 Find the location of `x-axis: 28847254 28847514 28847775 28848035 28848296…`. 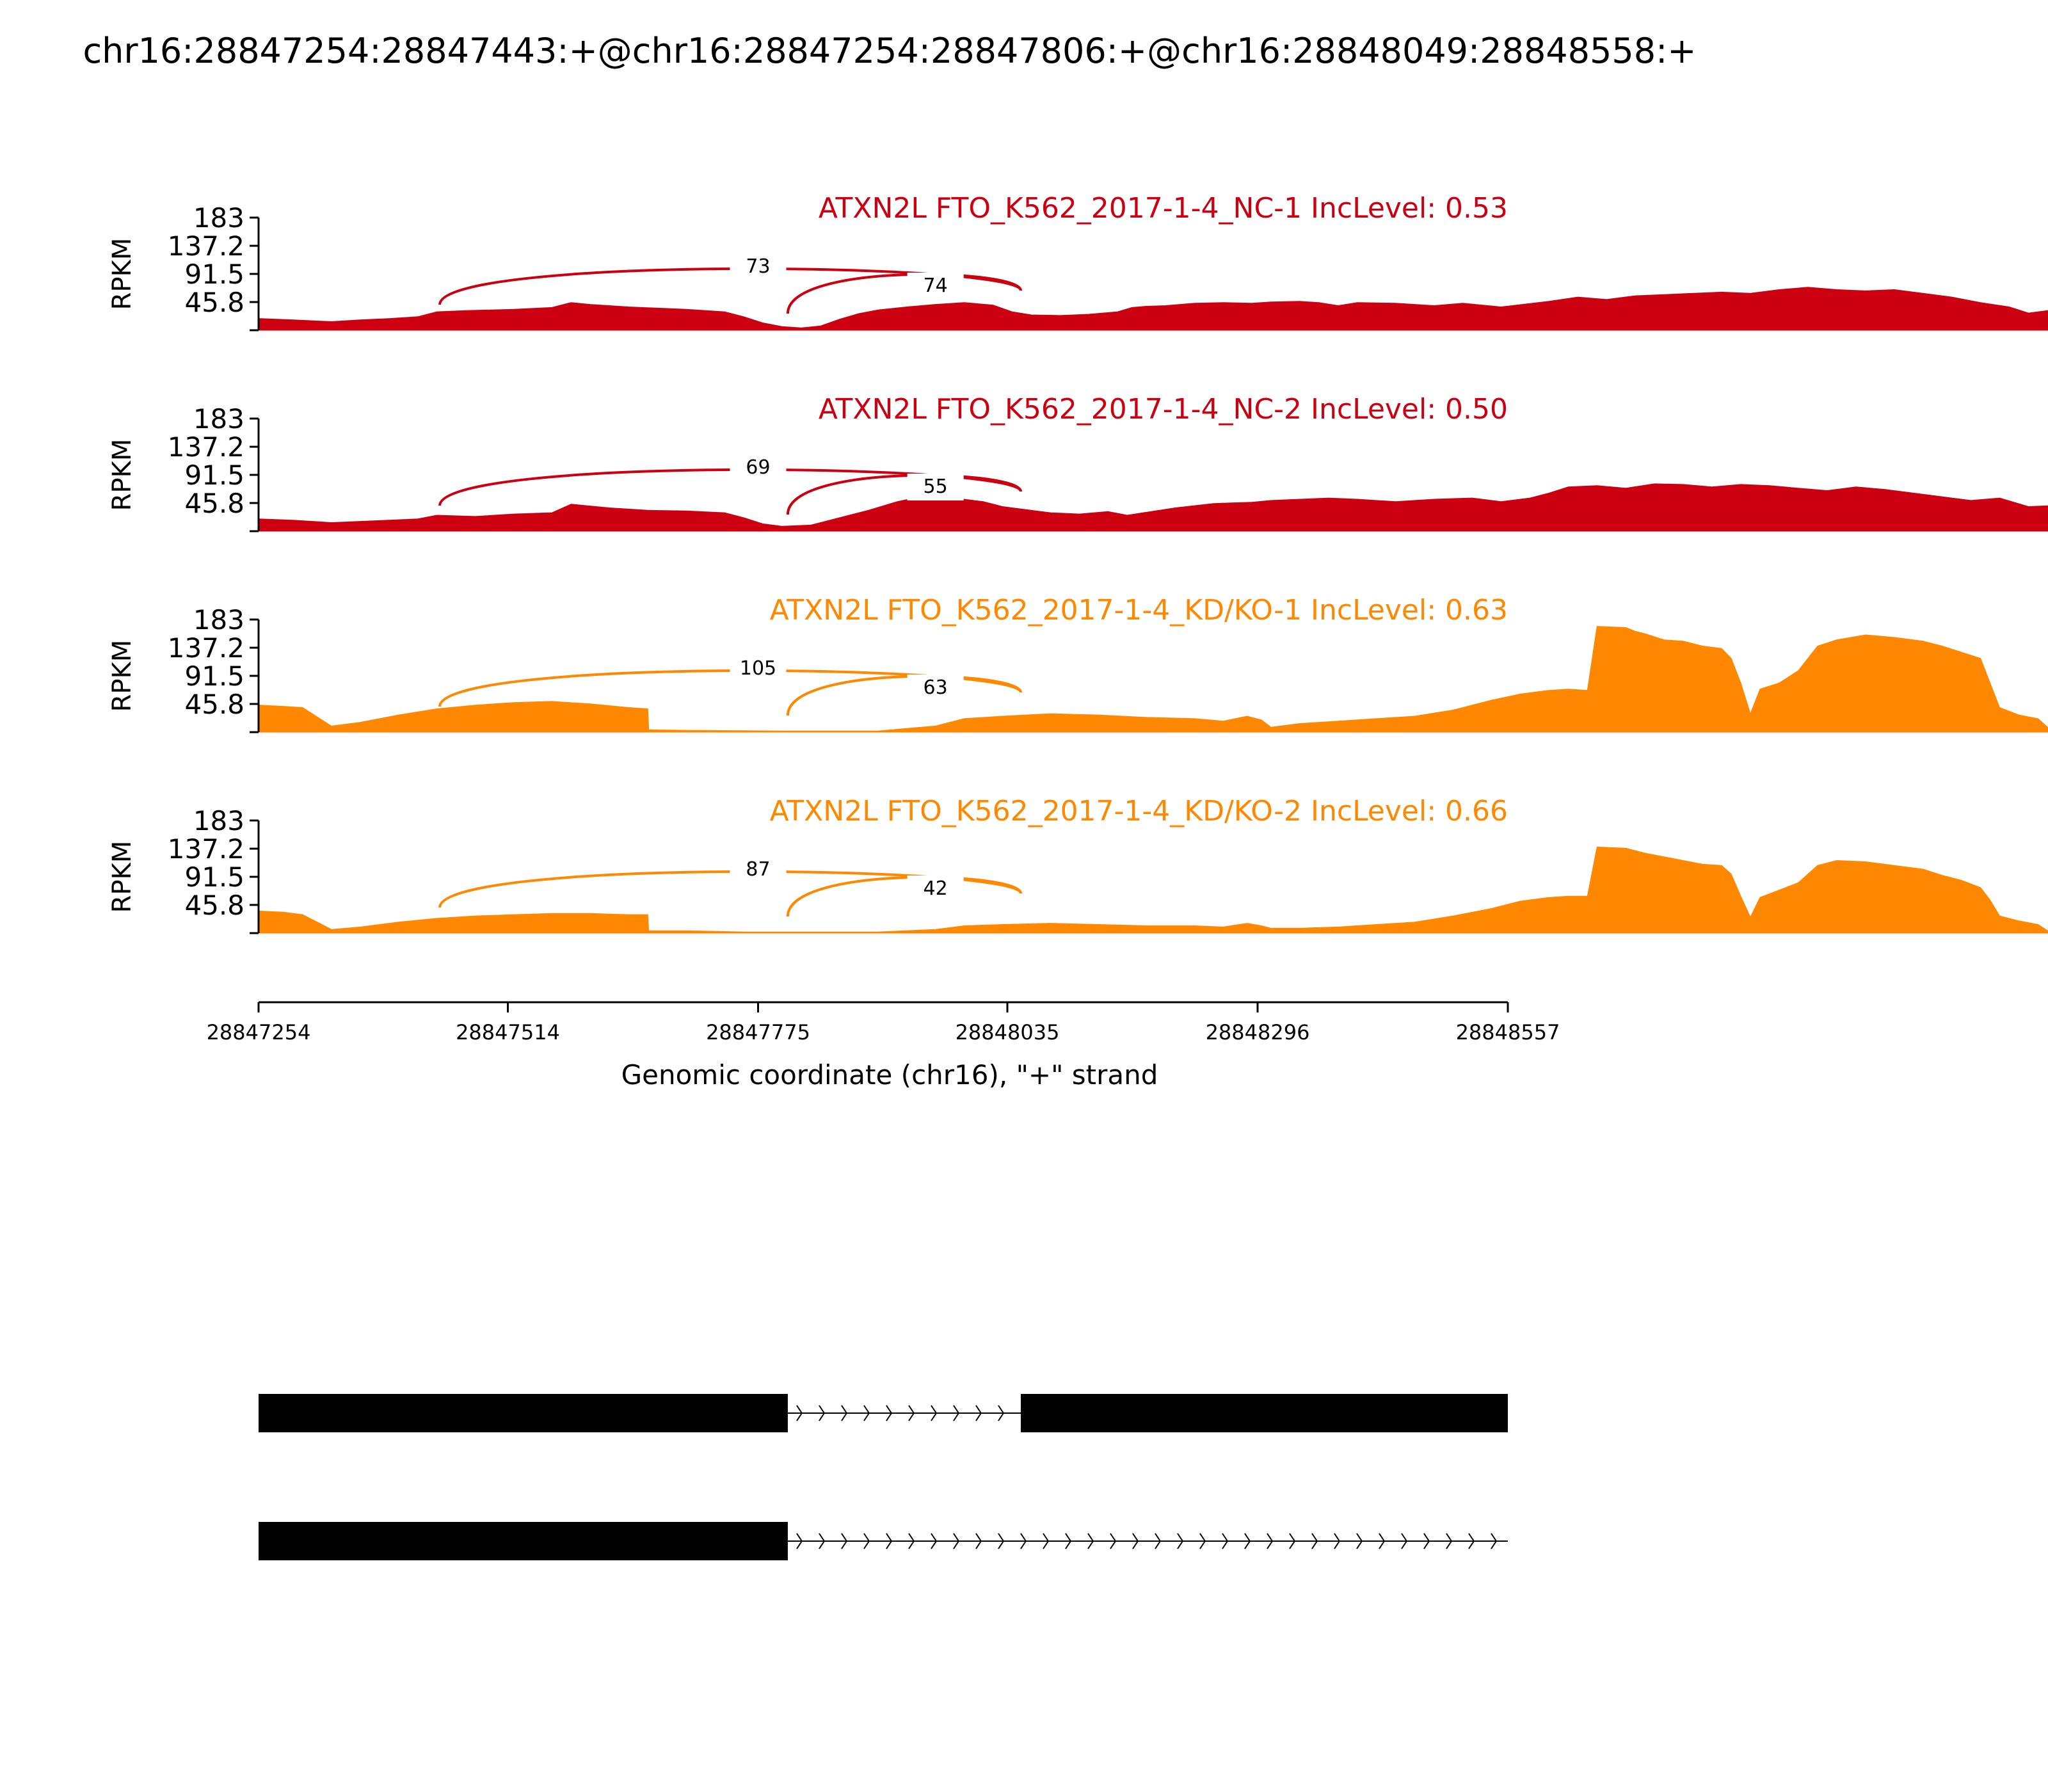

x-axis: 28847254 28847514 28847775 28848035 28848296… is located at coordinates (883, 1022).